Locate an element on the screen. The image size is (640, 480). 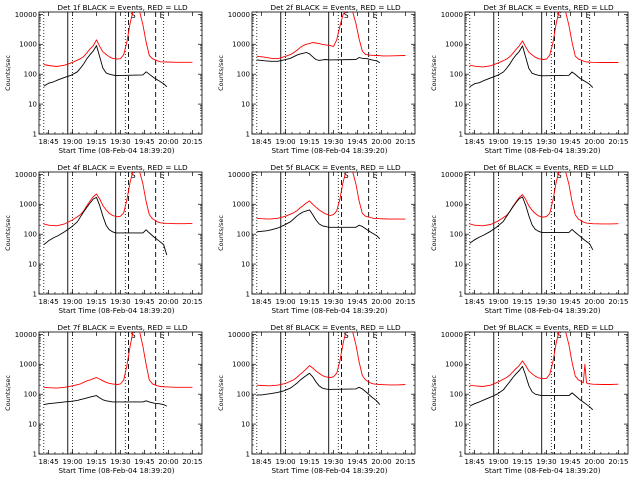
chart-title: Det 1f BLACK = Events, RED = LLD is located at coordinates (122, 7).